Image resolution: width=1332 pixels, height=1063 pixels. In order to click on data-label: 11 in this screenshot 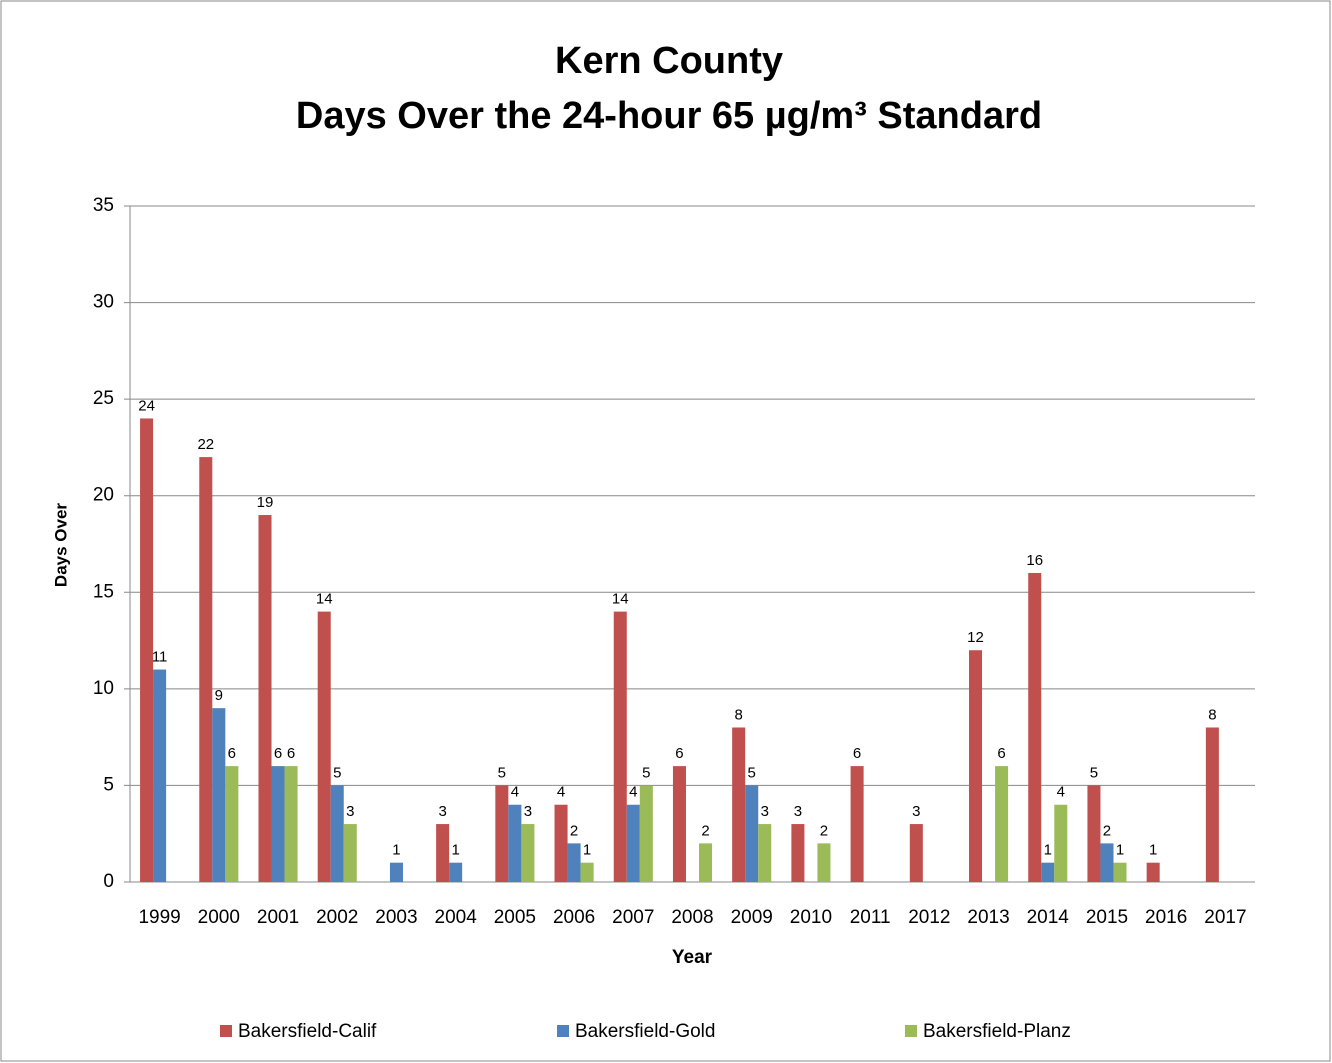, I will do `click(160, 657)`.